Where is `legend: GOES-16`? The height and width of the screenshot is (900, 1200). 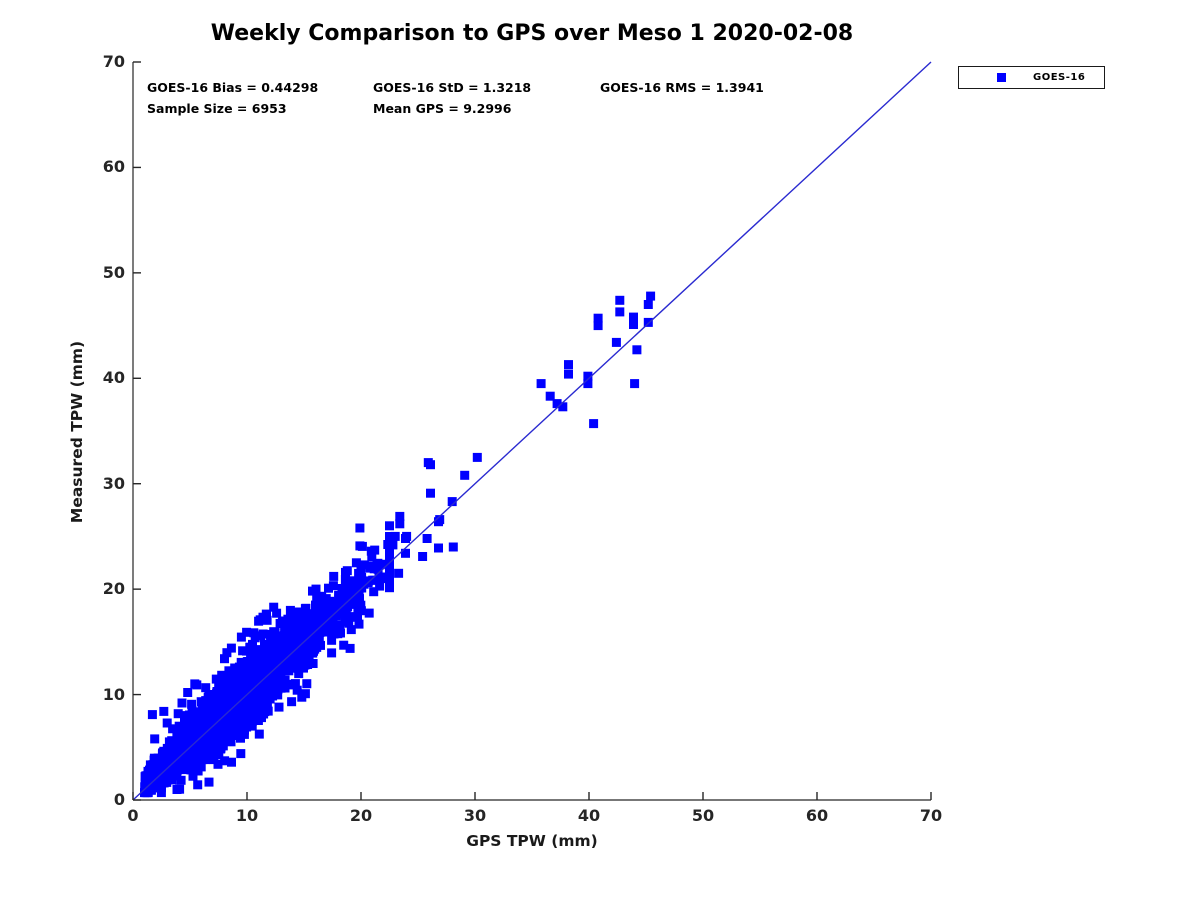
legend: GOES-16 is located at coordinates (1031, 77).